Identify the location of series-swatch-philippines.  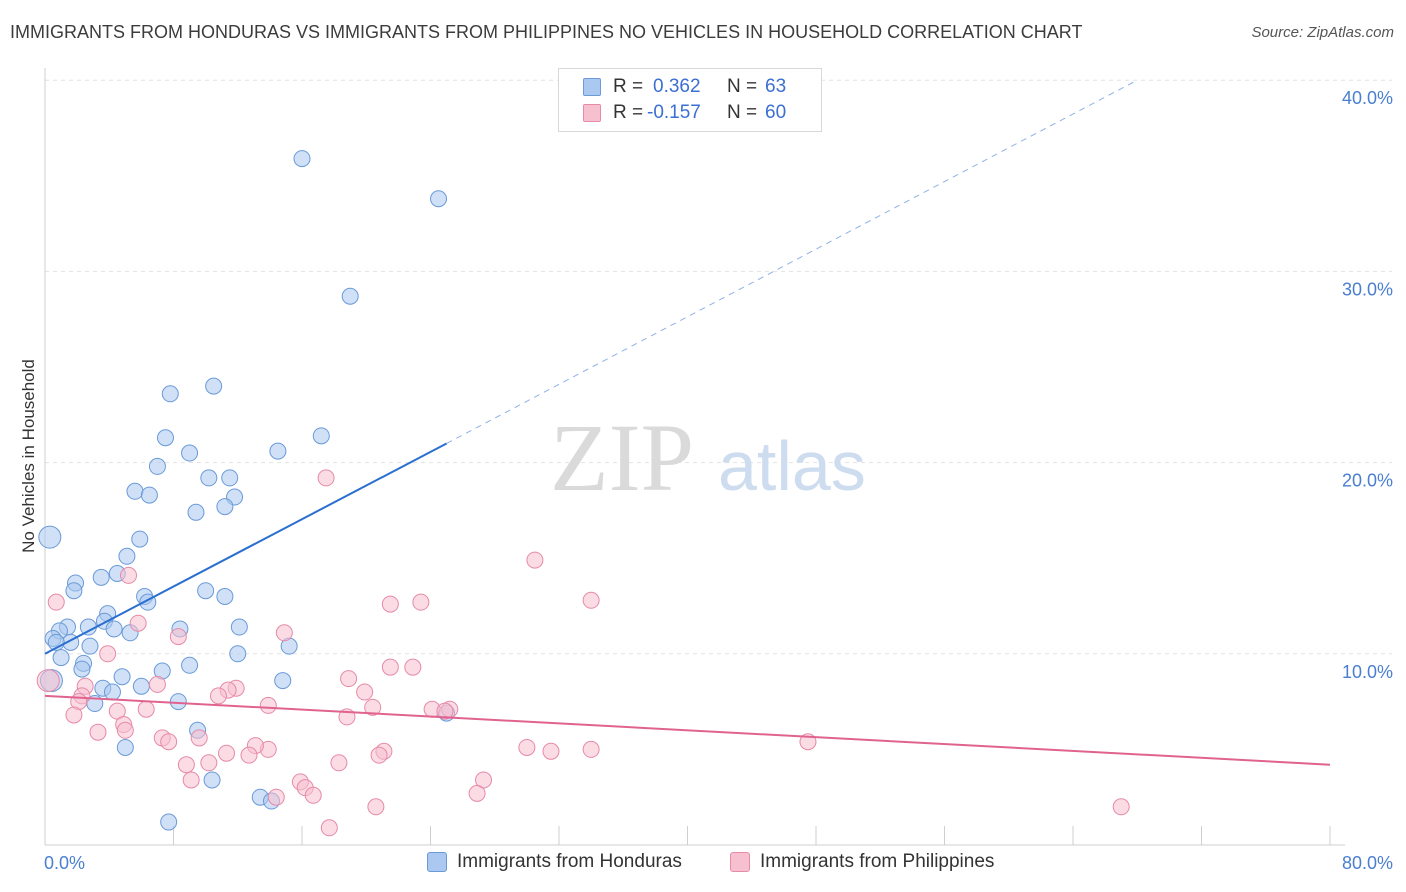
(740, 862).